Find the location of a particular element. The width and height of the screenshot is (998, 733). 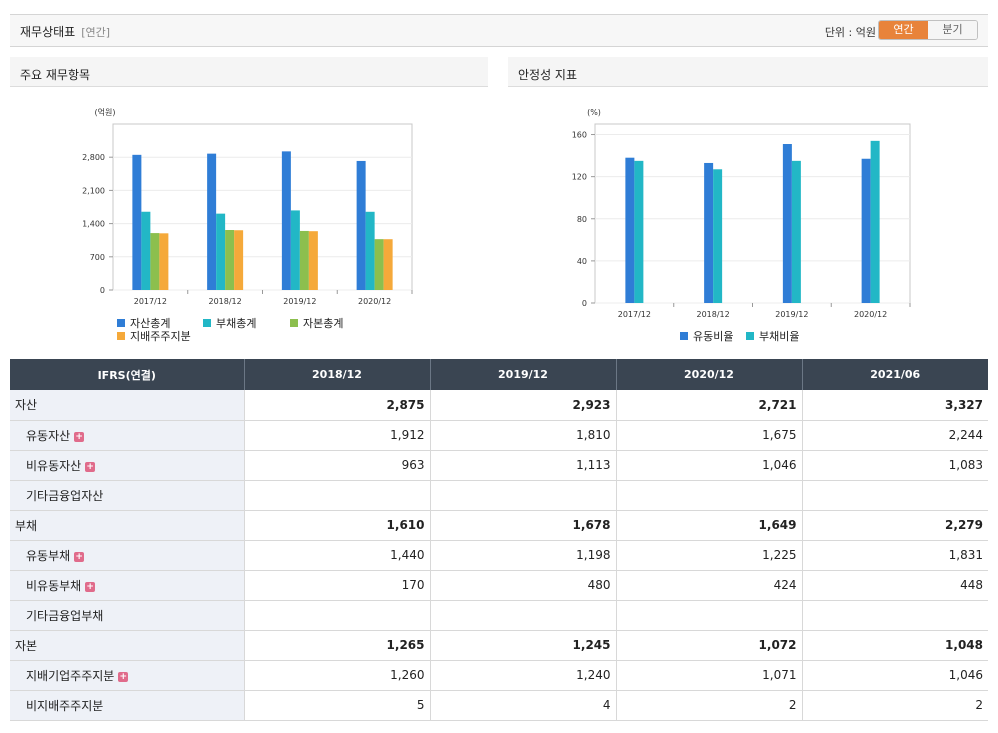

panel-title: 안정성 지표 is located at coordinates (748, 72).